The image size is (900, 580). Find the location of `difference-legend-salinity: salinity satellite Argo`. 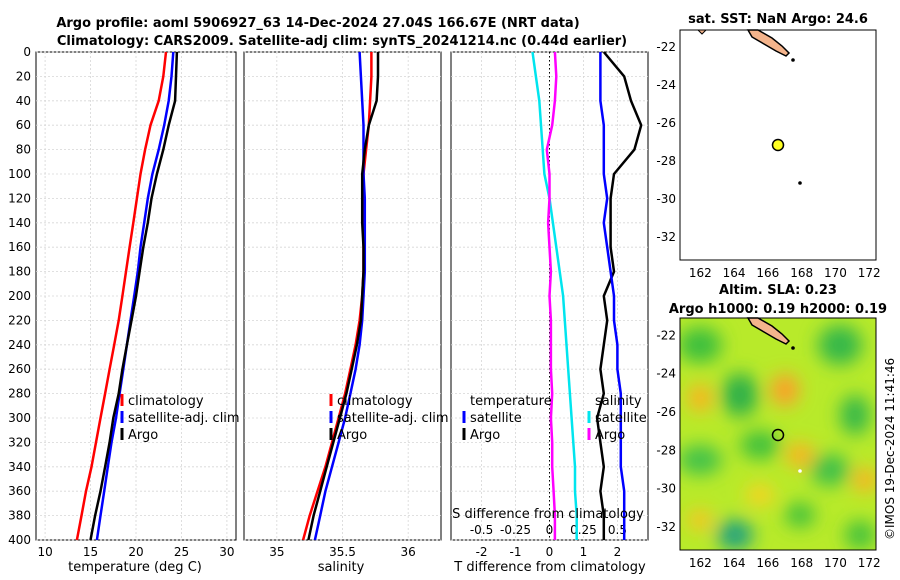

difference-legend-salinity: salinity satellite Argo is located at coordinates (617, 418).